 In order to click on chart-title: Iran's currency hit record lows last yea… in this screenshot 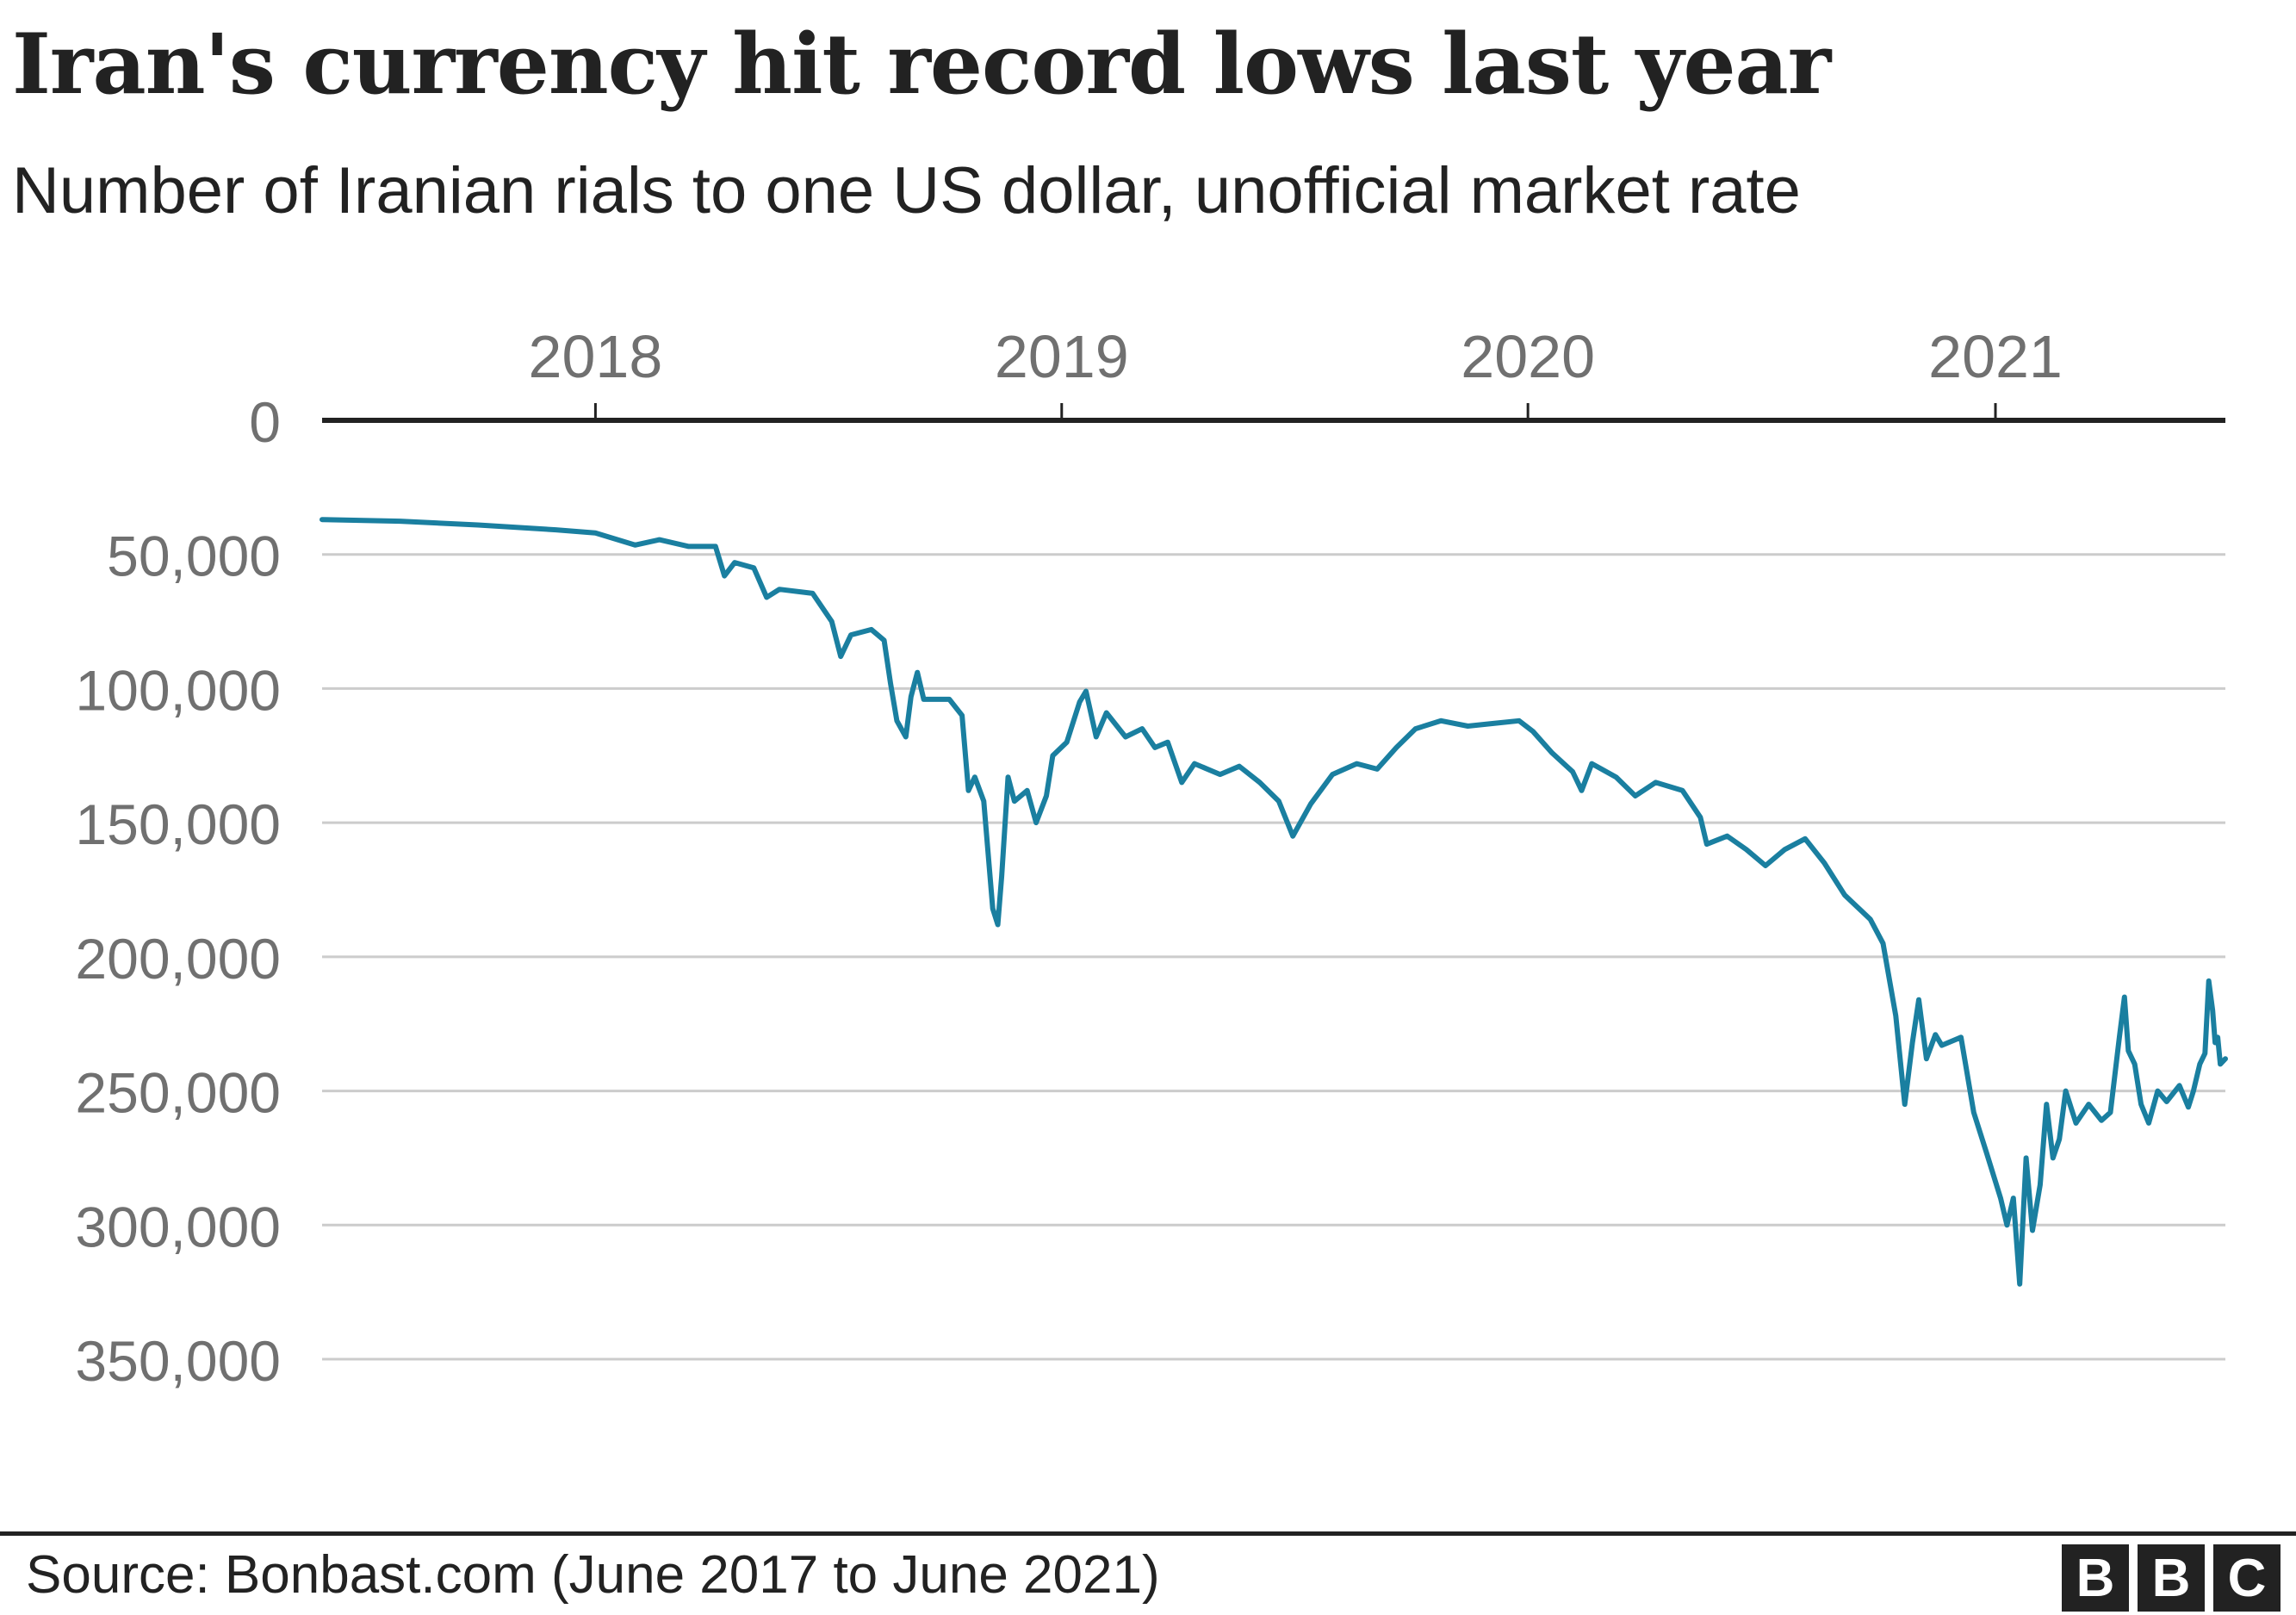, I will do `click(921, 64)`.